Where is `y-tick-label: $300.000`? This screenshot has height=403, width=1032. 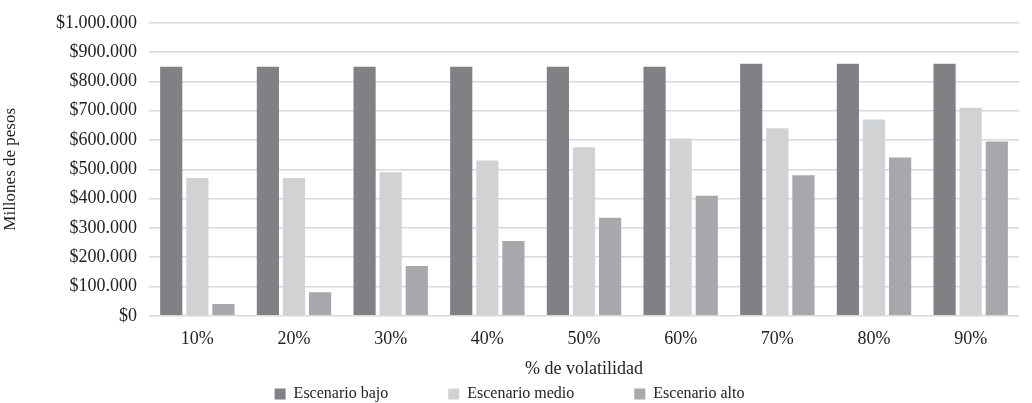 y-tick-label: $300.000 is located at coordinates (103, 226).